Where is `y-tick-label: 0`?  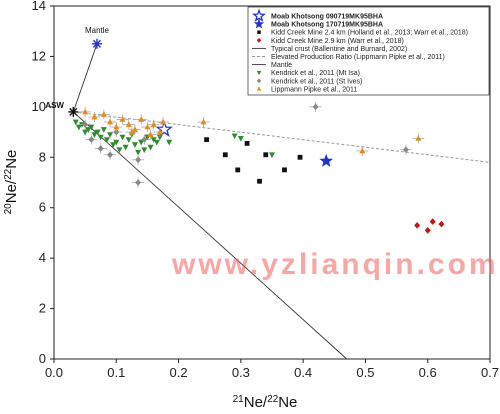 y-tick-label: 0 is located at coordinates (42, 358).